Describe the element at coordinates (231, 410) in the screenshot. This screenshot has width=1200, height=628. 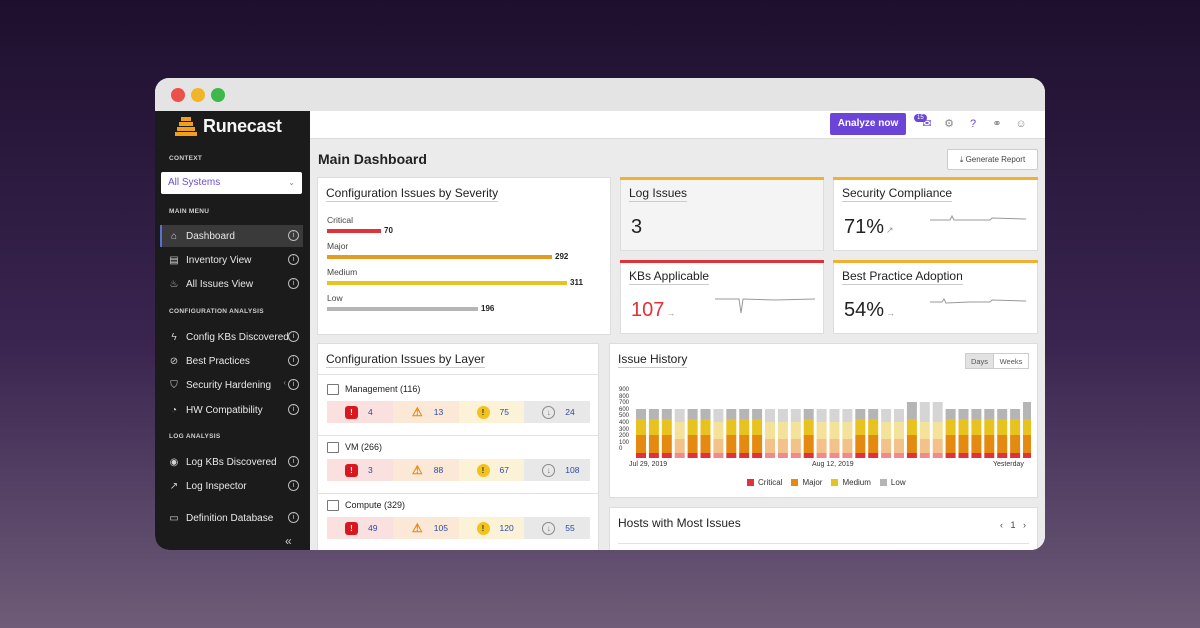
I see `sidebar-item-hw-compatibility: ◔ HW Compatibility i` at that location.